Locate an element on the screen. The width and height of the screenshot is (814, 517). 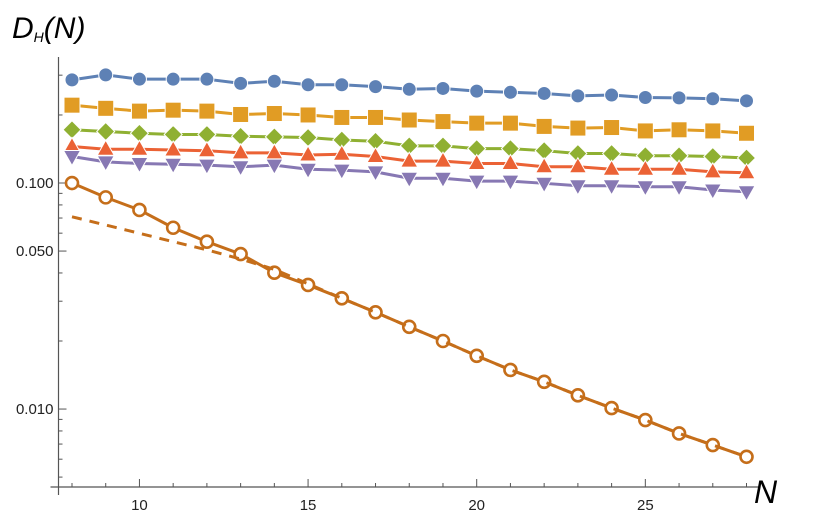
y-axis-label-main: D is located at coordinates (23, 28).